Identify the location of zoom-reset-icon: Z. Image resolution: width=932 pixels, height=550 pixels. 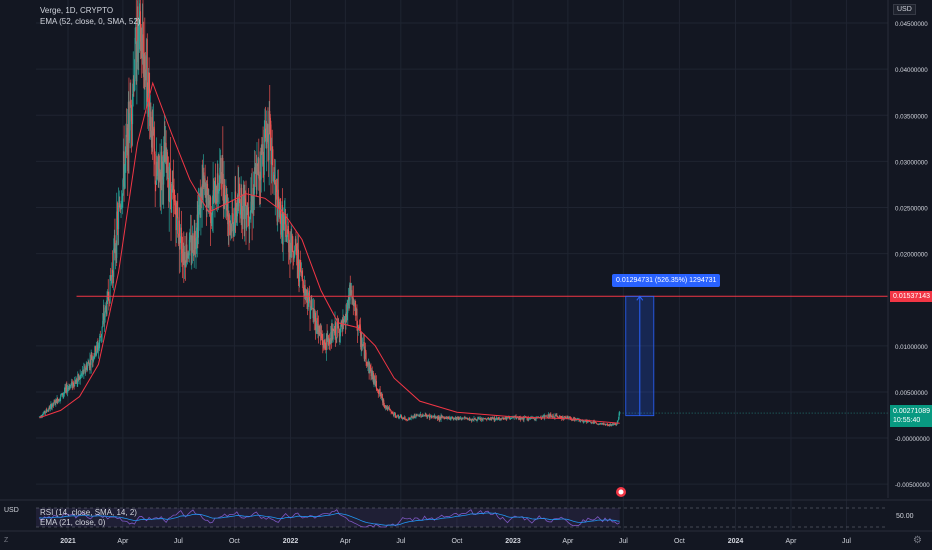
(6, 540).